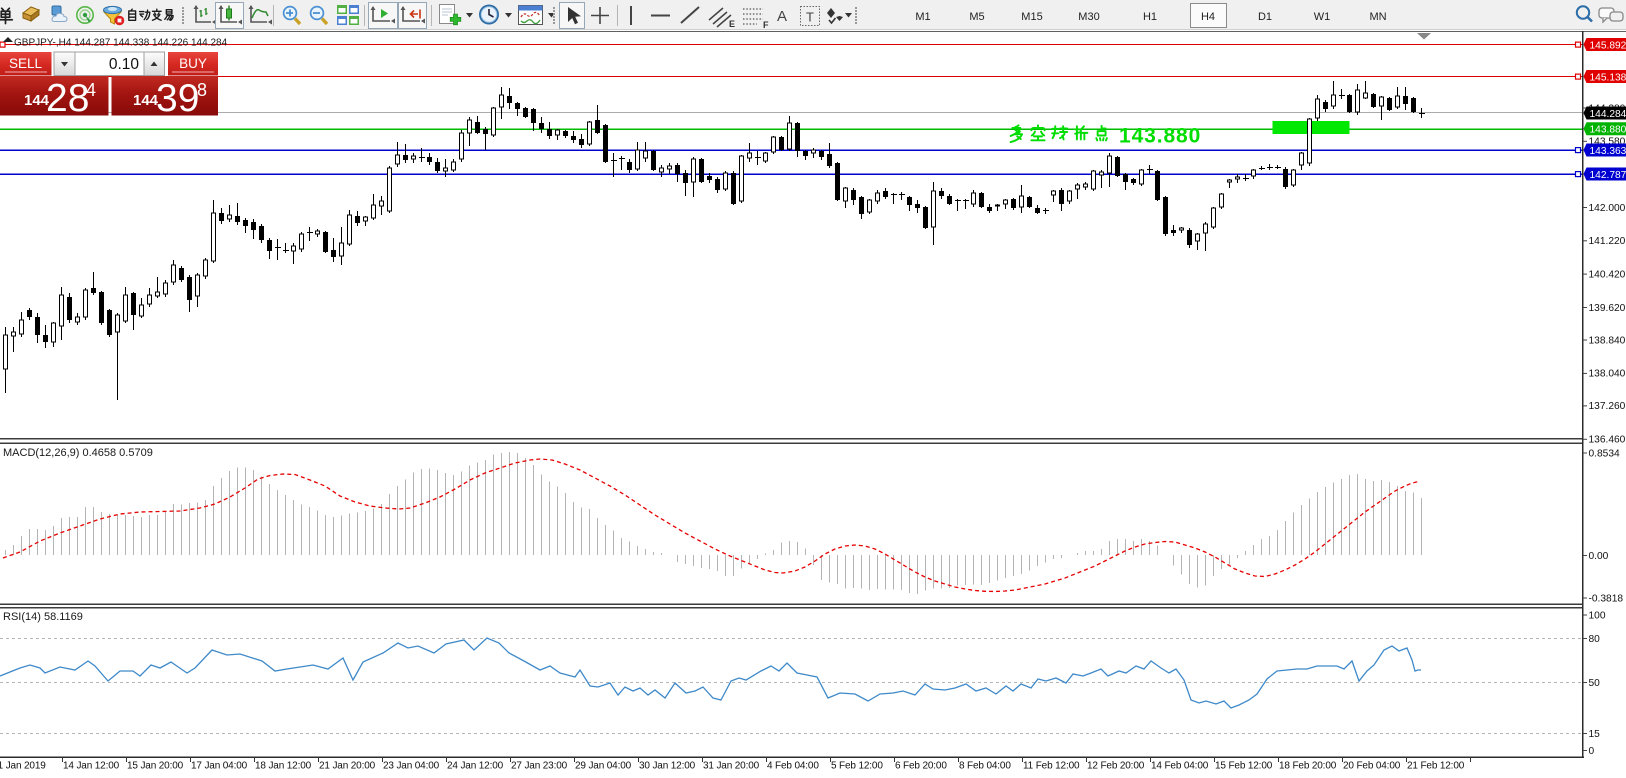 Image resolution: width=1626 pixels, height=778 pixels. I want to click on svg-text: 143.580, so click(1607, 142).